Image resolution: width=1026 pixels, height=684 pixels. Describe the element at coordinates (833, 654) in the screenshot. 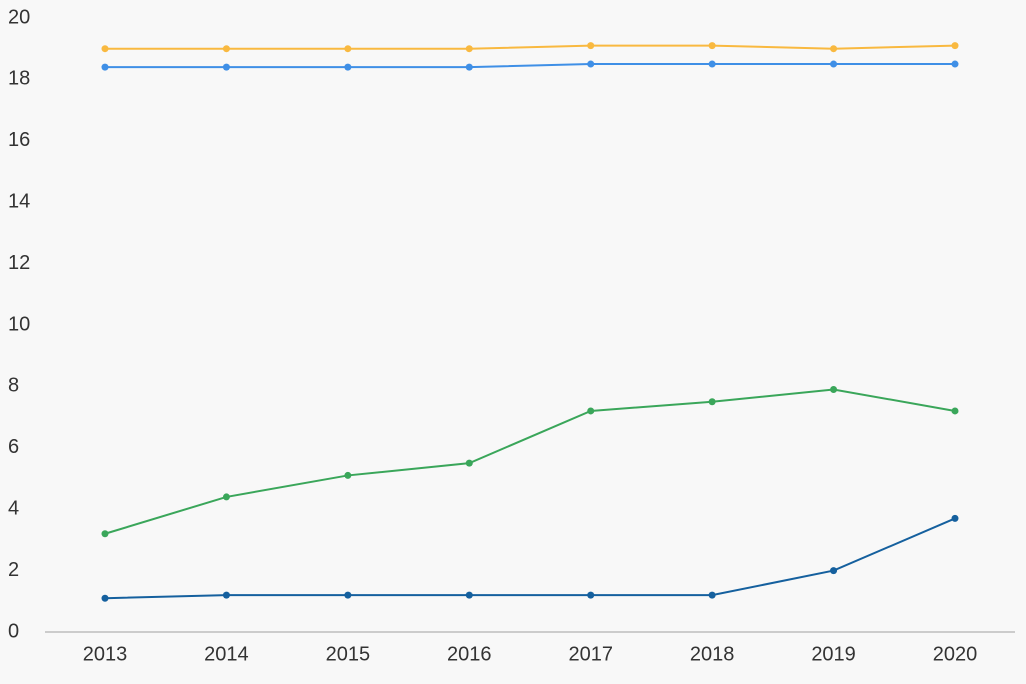

I see `x-tick-label: 2019` at that location.